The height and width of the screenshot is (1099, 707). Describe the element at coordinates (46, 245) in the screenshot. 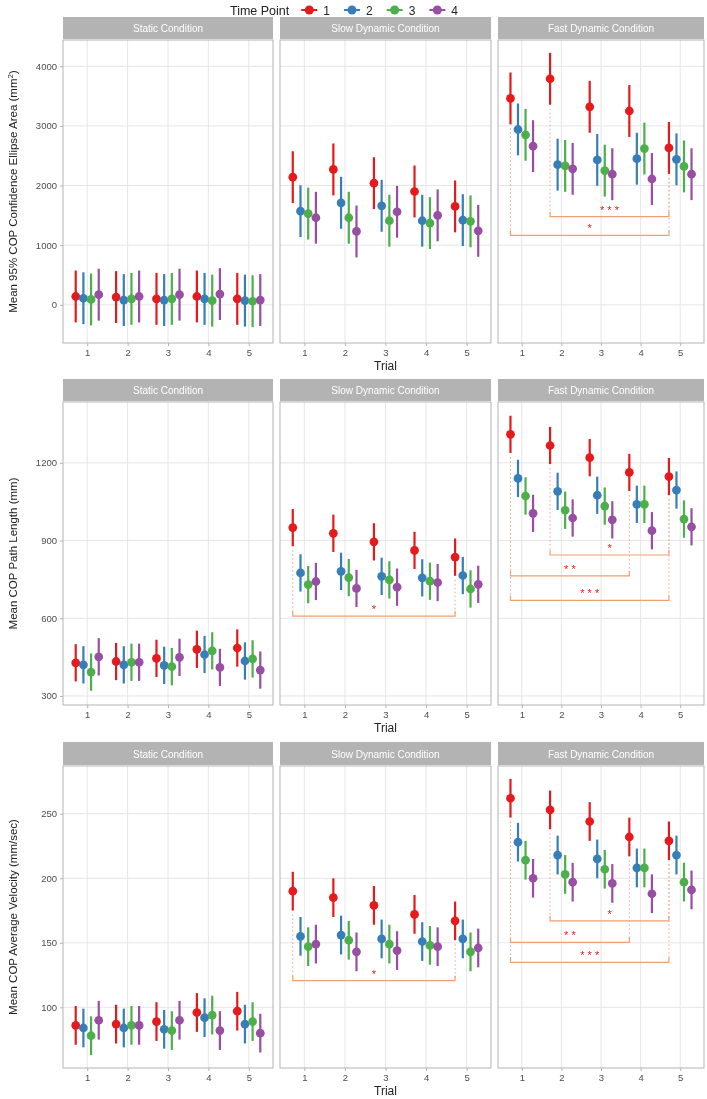

I see `y-tick-label: 1000` at that location.